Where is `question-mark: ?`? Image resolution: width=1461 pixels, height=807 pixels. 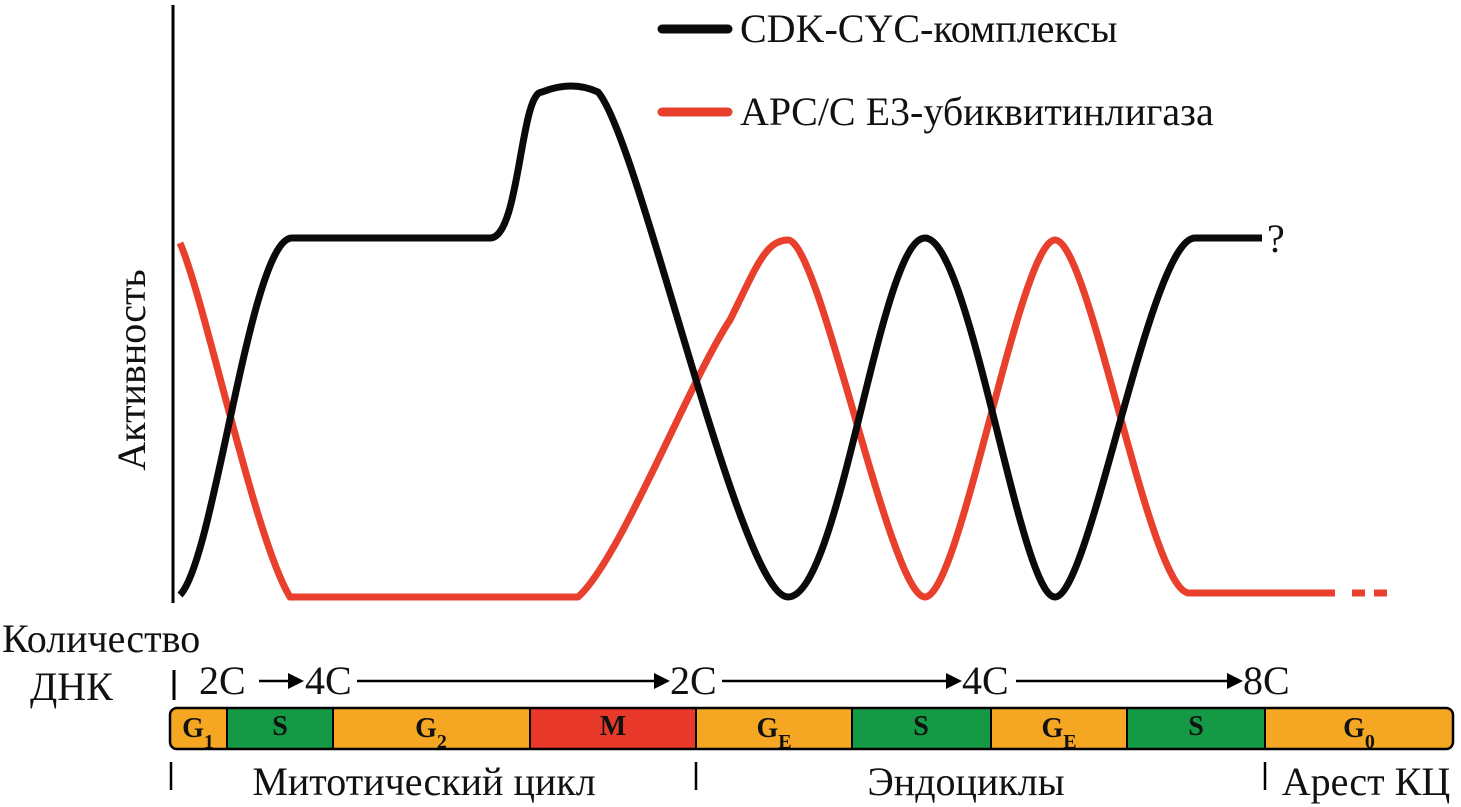 question-mark: ? is located at coordinates (1276, 238).